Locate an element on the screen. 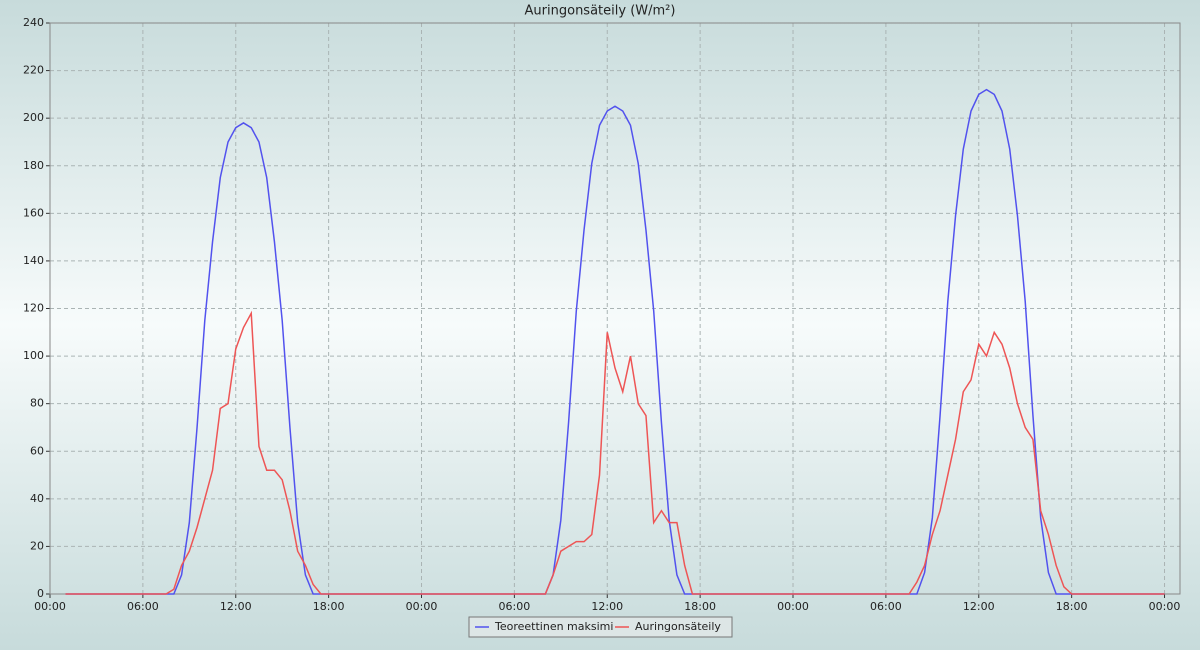 The image size is (1200, 654). y-tick-label: 240 is located at coordinates (33, 22).